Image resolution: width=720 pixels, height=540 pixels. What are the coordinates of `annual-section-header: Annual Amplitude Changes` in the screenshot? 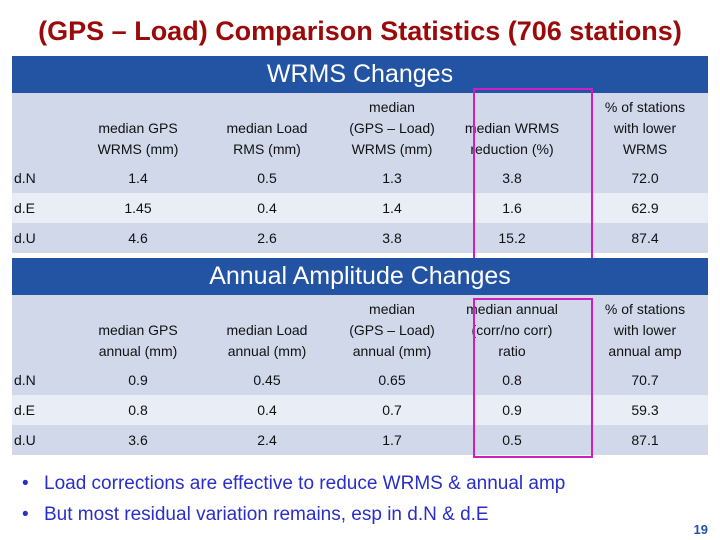 It's located at (360, 276).